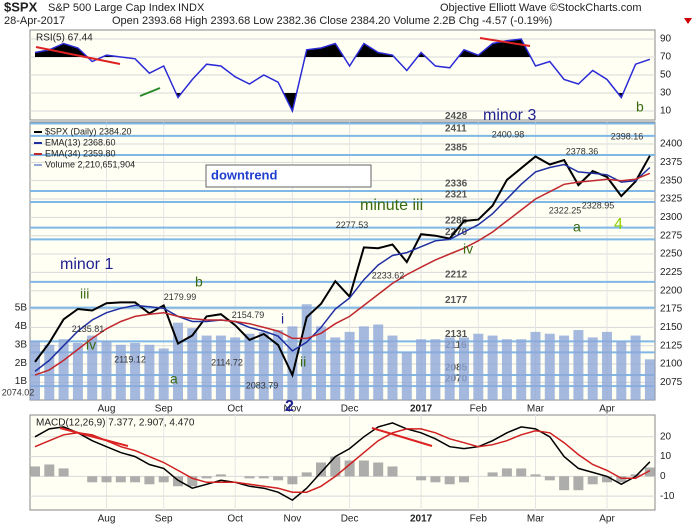 Image resolution: width=700 pixels, height=530 pixels. Describe the element at coordinates (456, 334) in the screenshot. I see `level-label: 2131` at that location.